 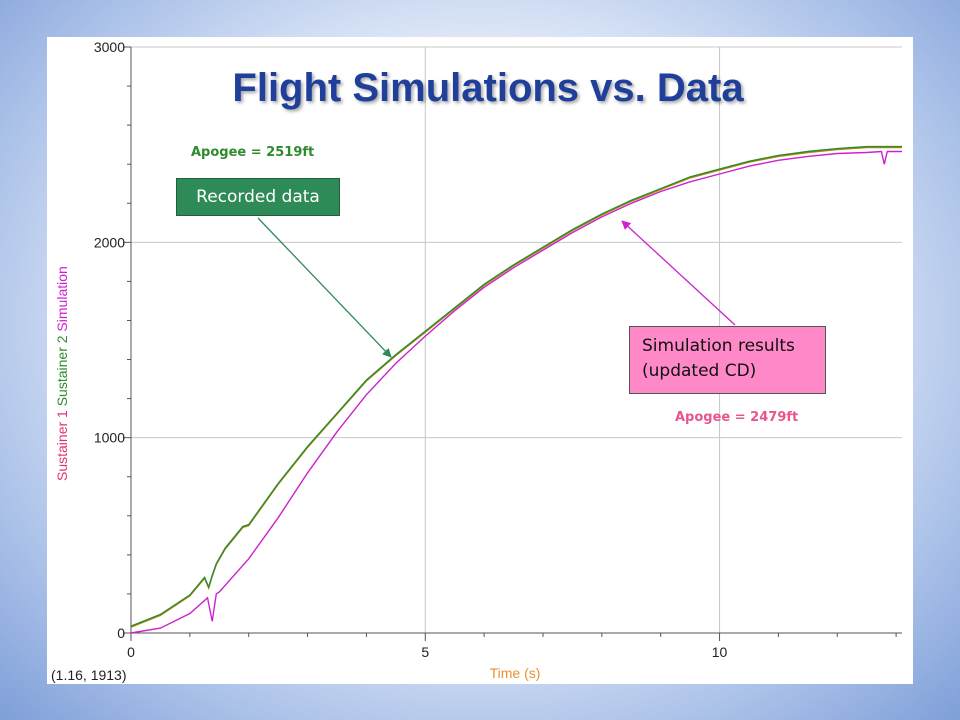 What do you see at coordinates (496, 287) in the screenshot?
I see `annotation-arrows` at bounding box center [496, 287].